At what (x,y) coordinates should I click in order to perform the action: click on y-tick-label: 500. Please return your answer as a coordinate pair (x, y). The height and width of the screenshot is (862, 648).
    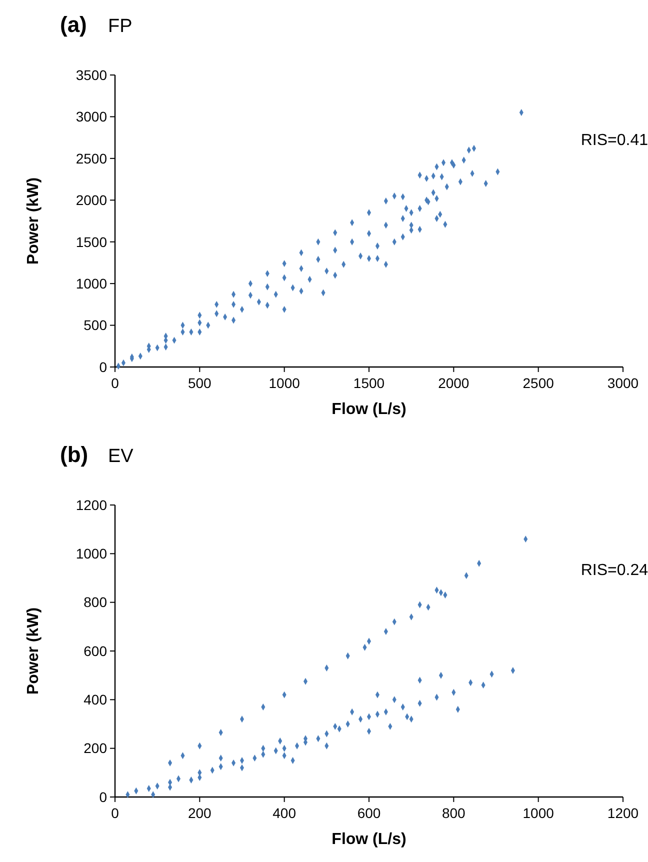
    Looking at the image, I should click on (96, 325).